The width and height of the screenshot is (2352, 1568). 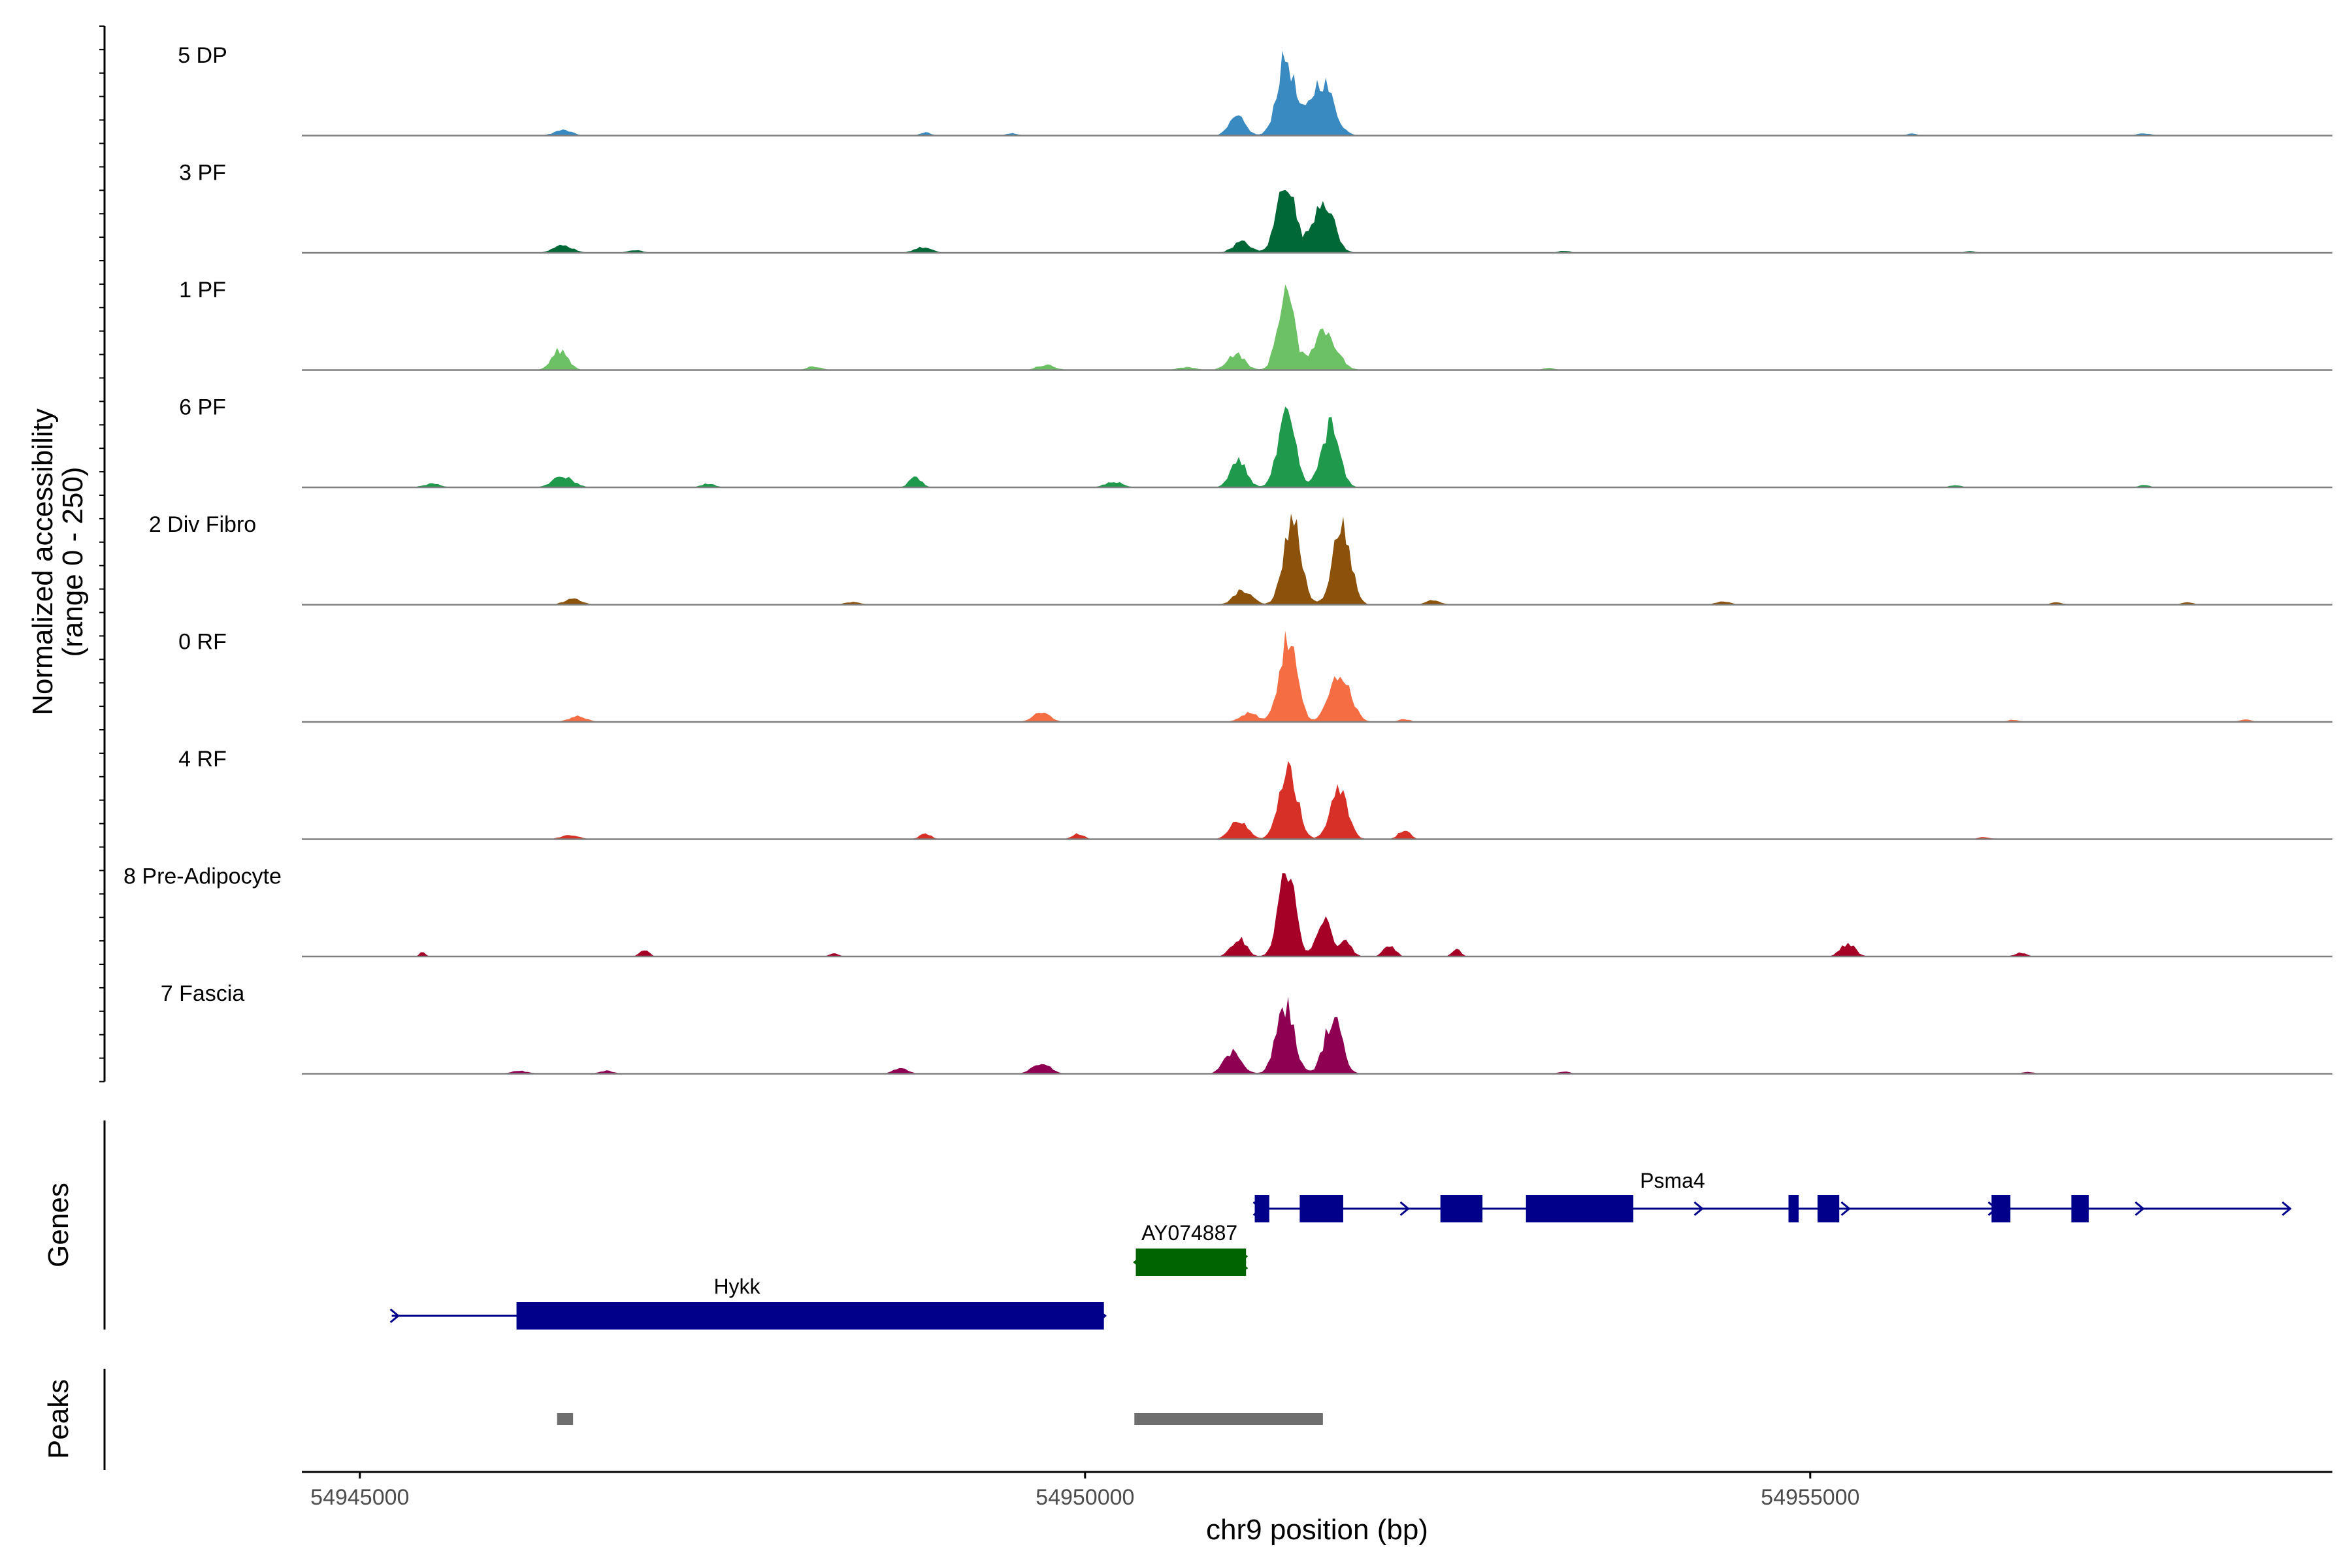 I want to click on genes-panel-title: Genes, so click(x=58, y=1225).